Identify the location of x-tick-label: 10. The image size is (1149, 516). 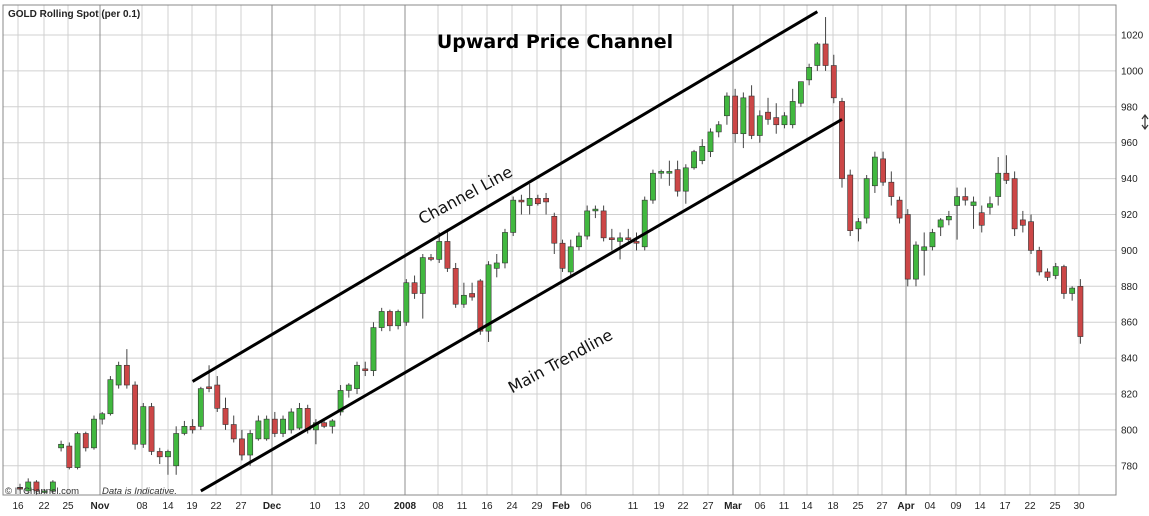
(315, 506).